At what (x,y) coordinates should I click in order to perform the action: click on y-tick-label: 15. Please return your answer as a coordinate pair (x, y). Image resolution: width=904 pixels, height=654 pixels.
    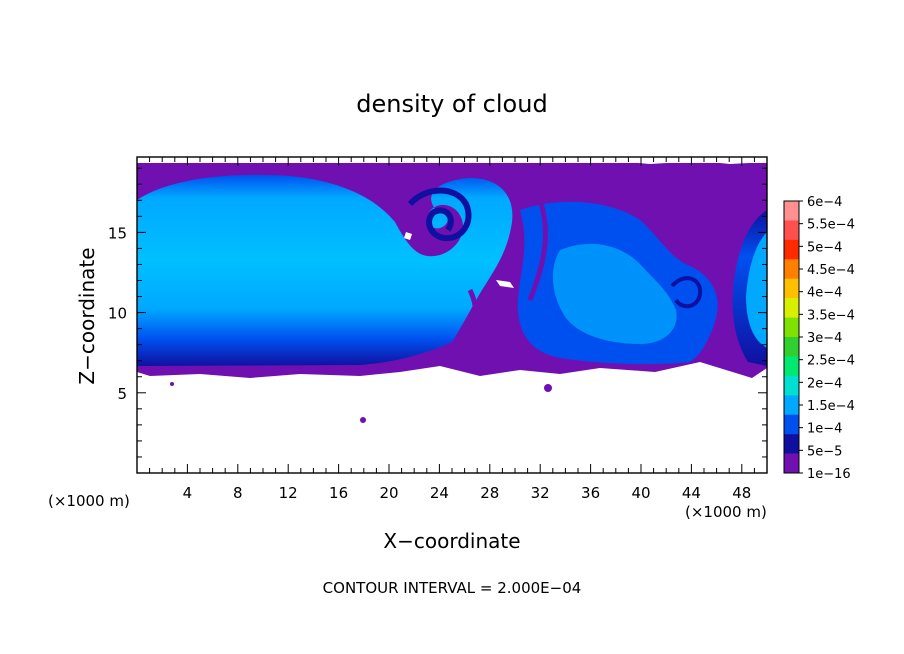
    Looking at the image, I should click on (117, 233).